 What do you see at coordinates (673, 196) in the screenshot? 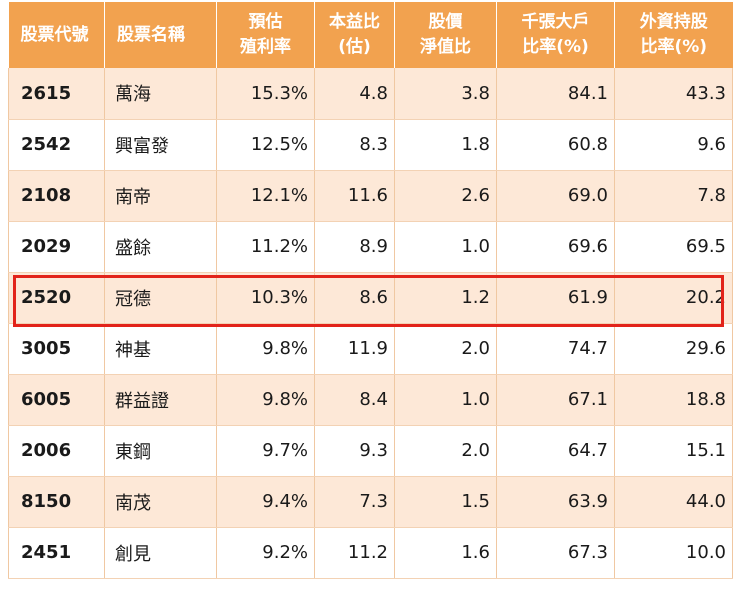
I see `cell-foreign-holding-ratio: 7.8` at bounding box center [673, 196].